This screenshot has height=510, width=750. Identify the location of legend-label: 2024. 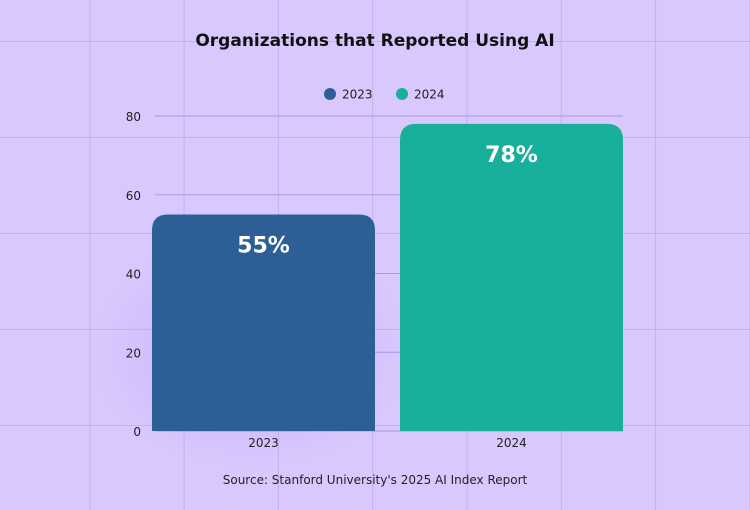
(429, 95).